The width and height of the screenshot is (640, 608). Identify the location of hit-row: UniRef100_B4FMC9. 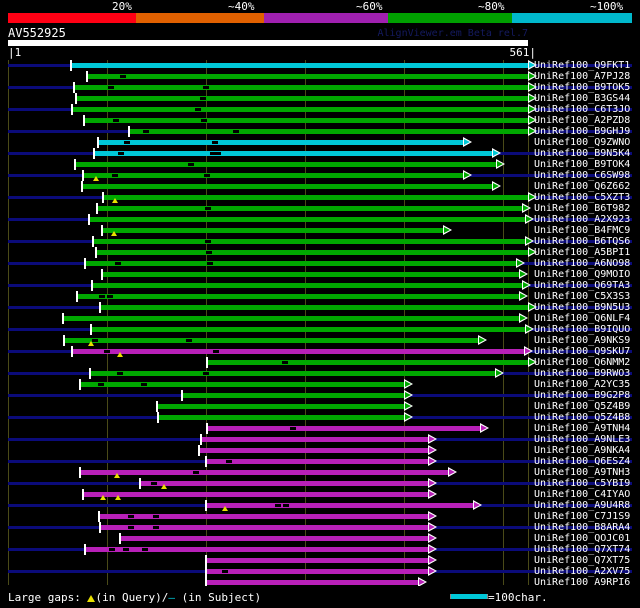
(320, 230).